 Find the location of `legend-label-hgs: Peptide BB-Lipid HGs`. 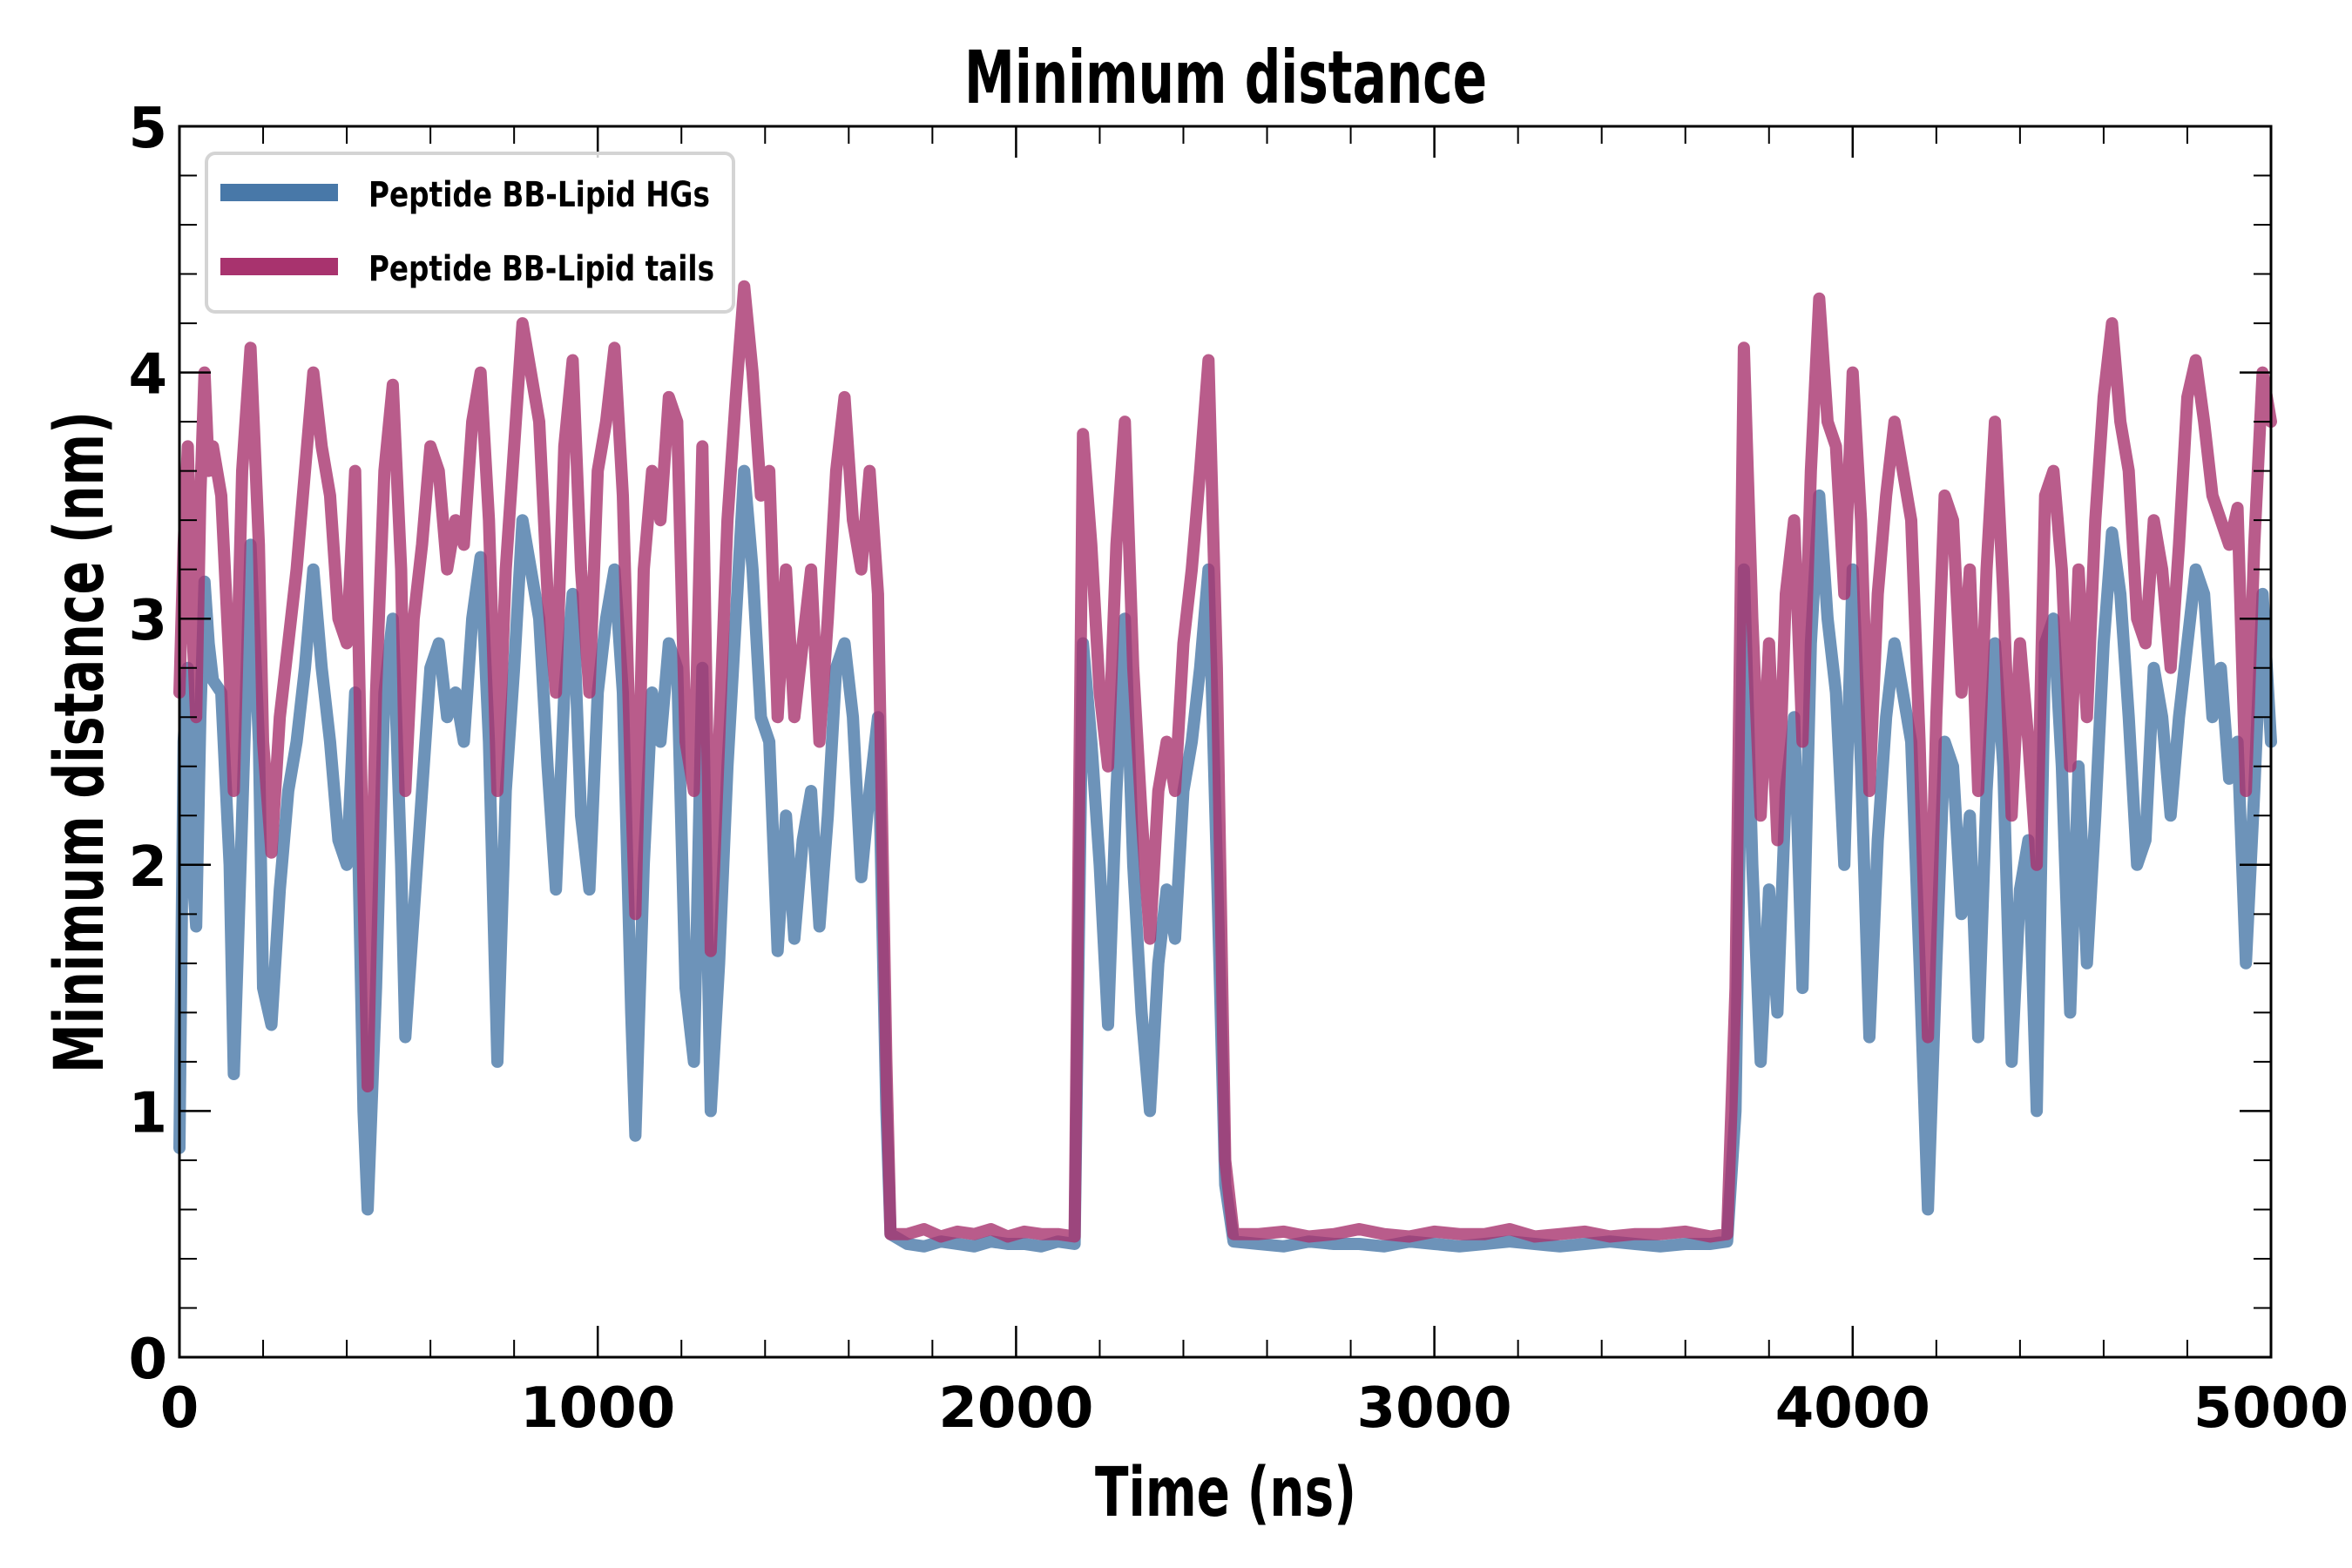

legend-label-hgs: Peptide BB-Lipid HGs is located at coordinates (539, 195).